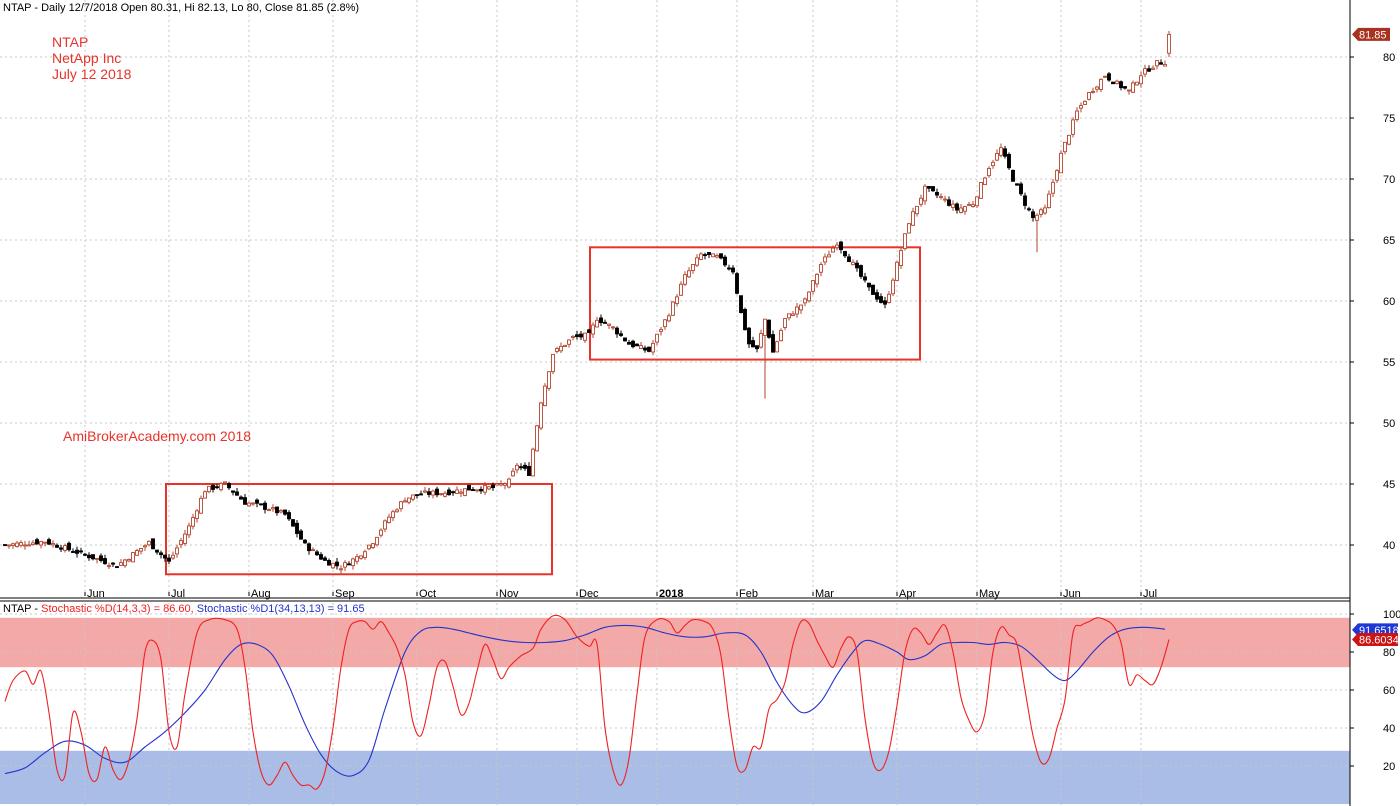 Image resolution: width=1400 pixels, height=806 pixels. What do you see at coordinates (86, 58) in the screenshot?
I see `company-annotation: NetApp Inc` at bounding box center [86, 58].